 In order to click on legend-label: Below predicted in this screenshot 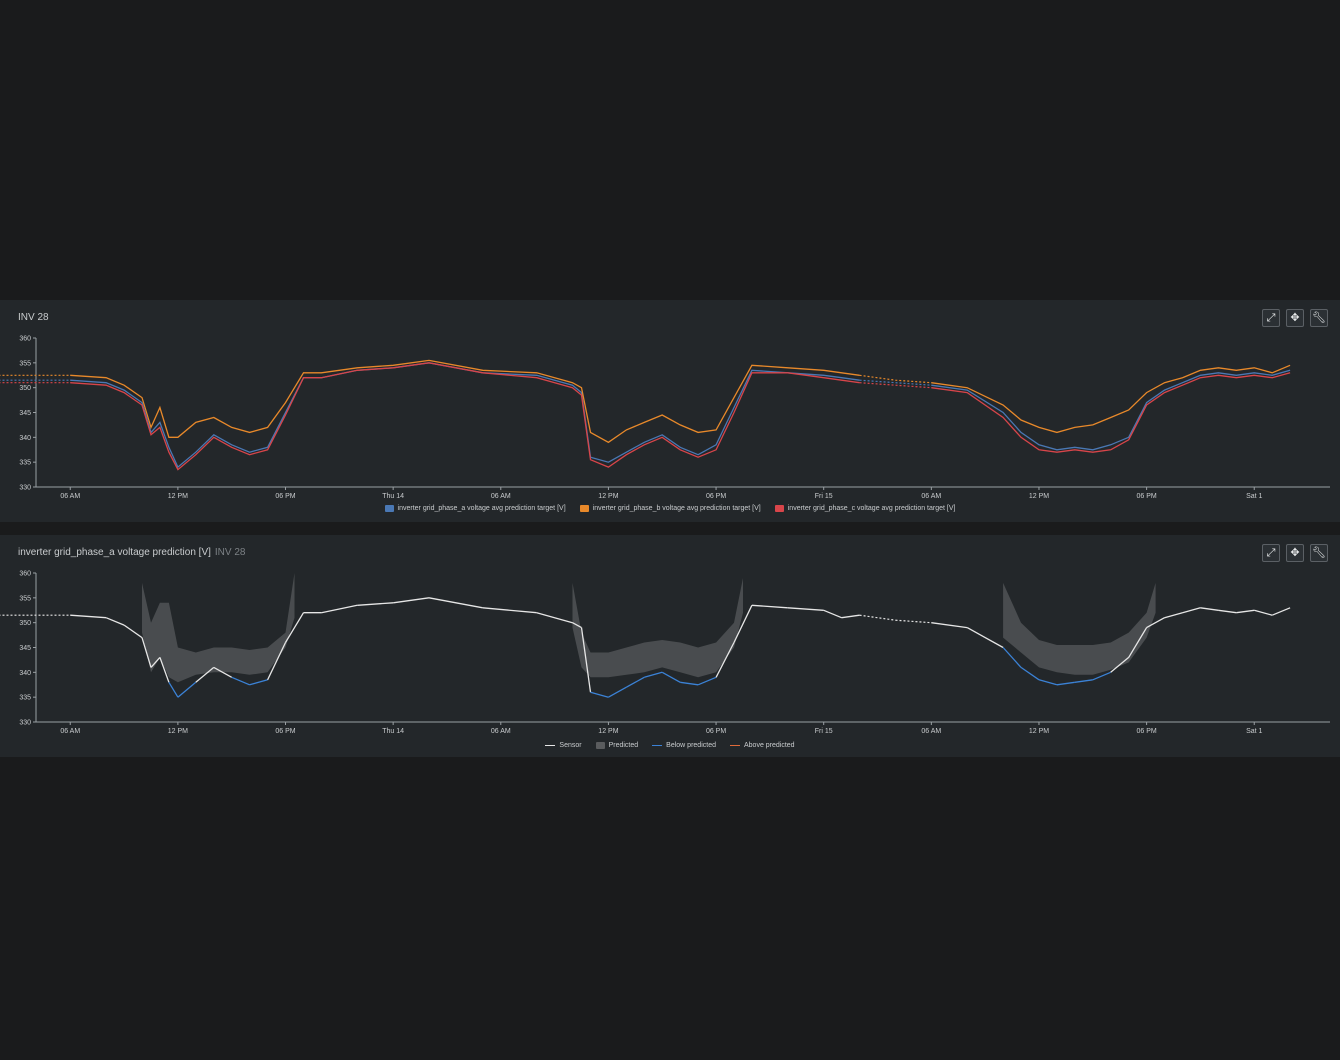, I will do `click(691, 745)`.